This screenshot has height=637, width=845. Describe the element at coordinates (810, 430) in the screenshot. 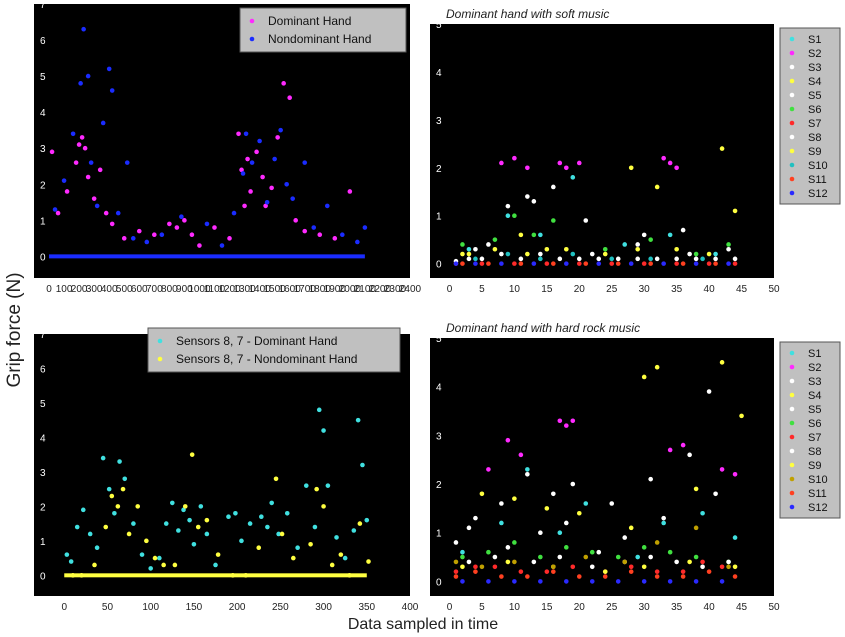

I see `legend-box` at that location.